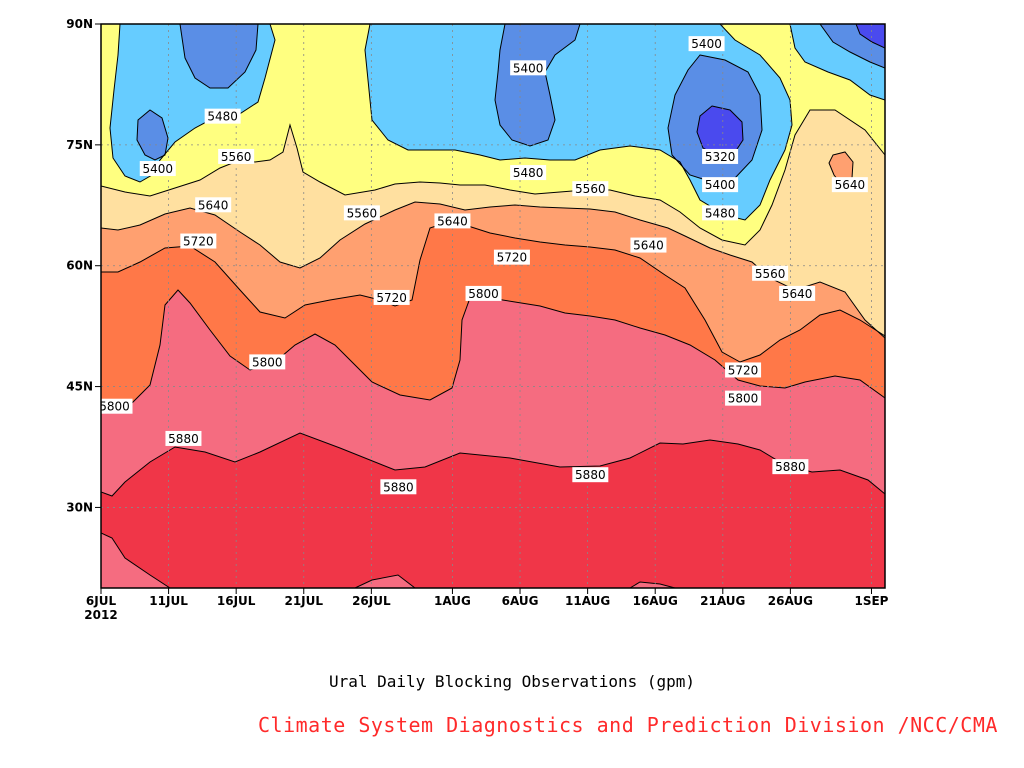  I want to click on band-5800-5880-bottom-mid, so click(385, 581).